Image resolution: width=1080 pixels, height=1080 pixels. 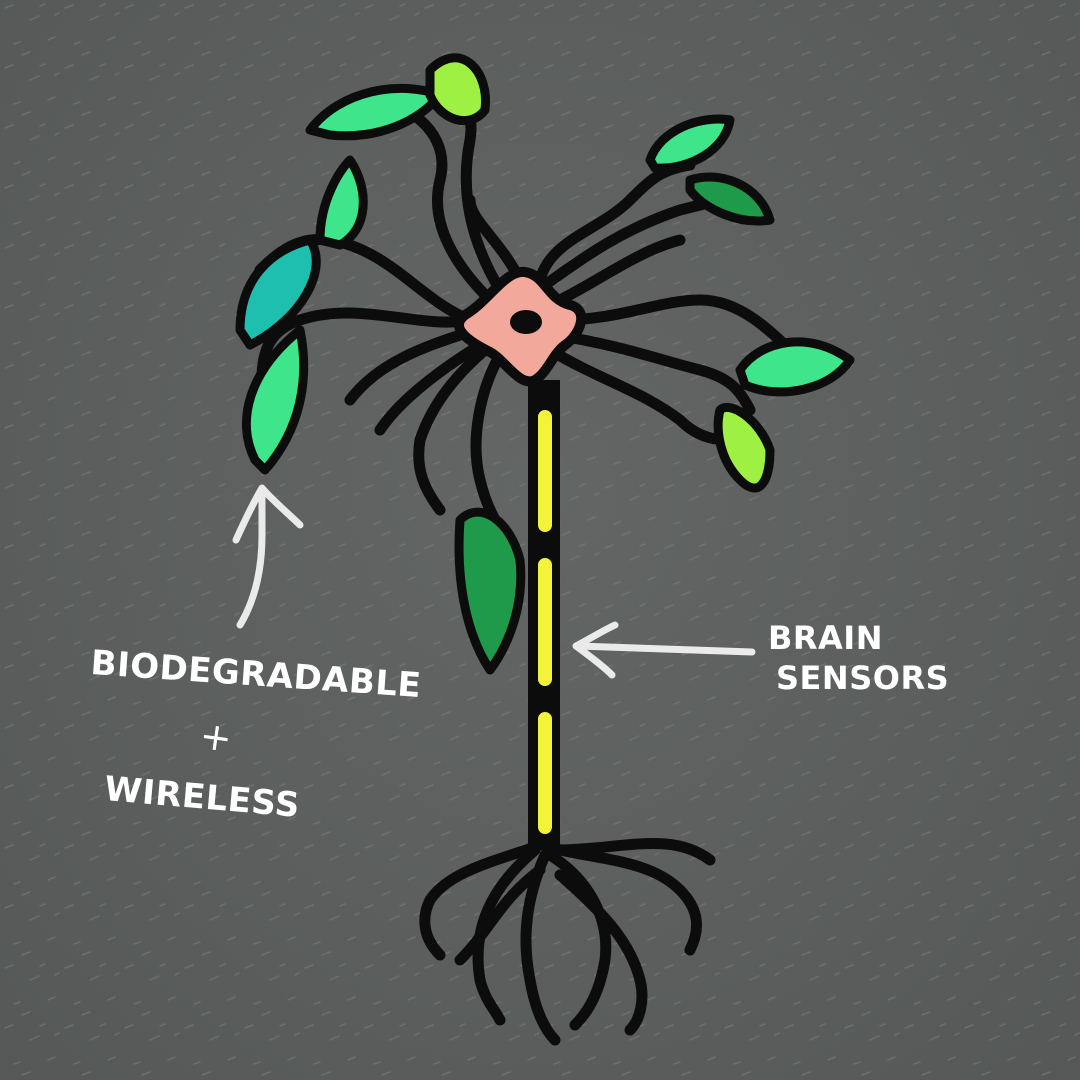 I want to click on axon, so click(x=544, y=615).